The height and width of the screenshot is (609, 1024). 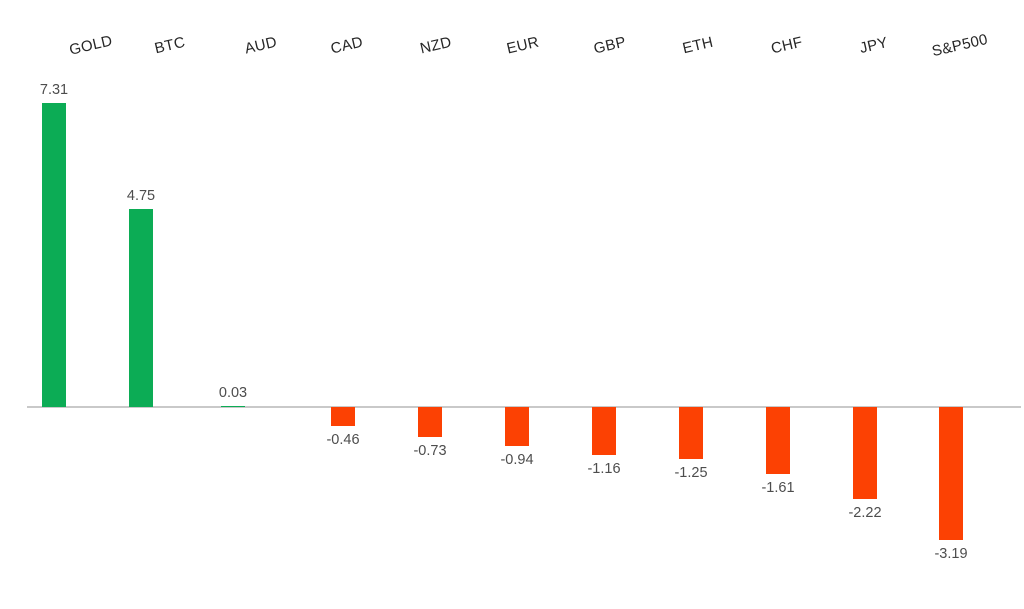 What do you see at coordinates (865, 513) in the screenshot?
I see `value-label: -2.22` at bounding box center [865, 513].